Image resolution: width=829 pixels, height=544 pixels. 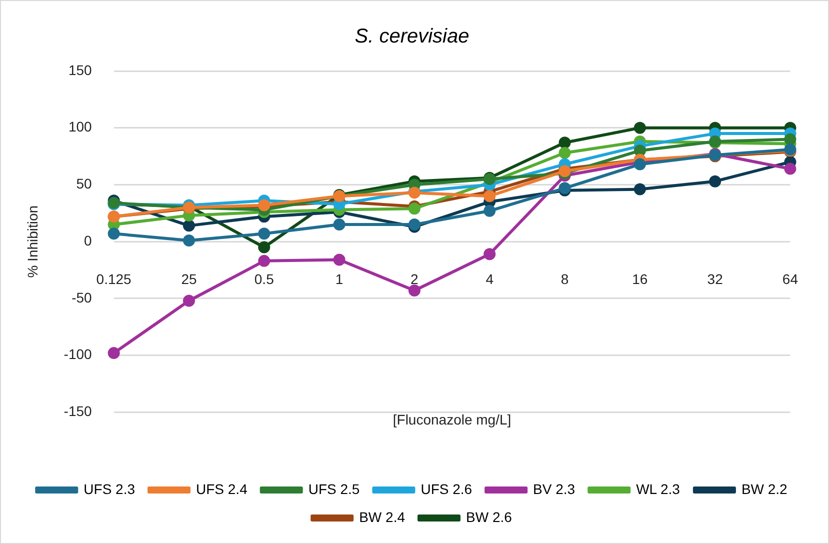 What do you see at coordinates (658, 488) in the screenshot?
I see `legend-label: WL 2.3` at bounding box center [658, 488].